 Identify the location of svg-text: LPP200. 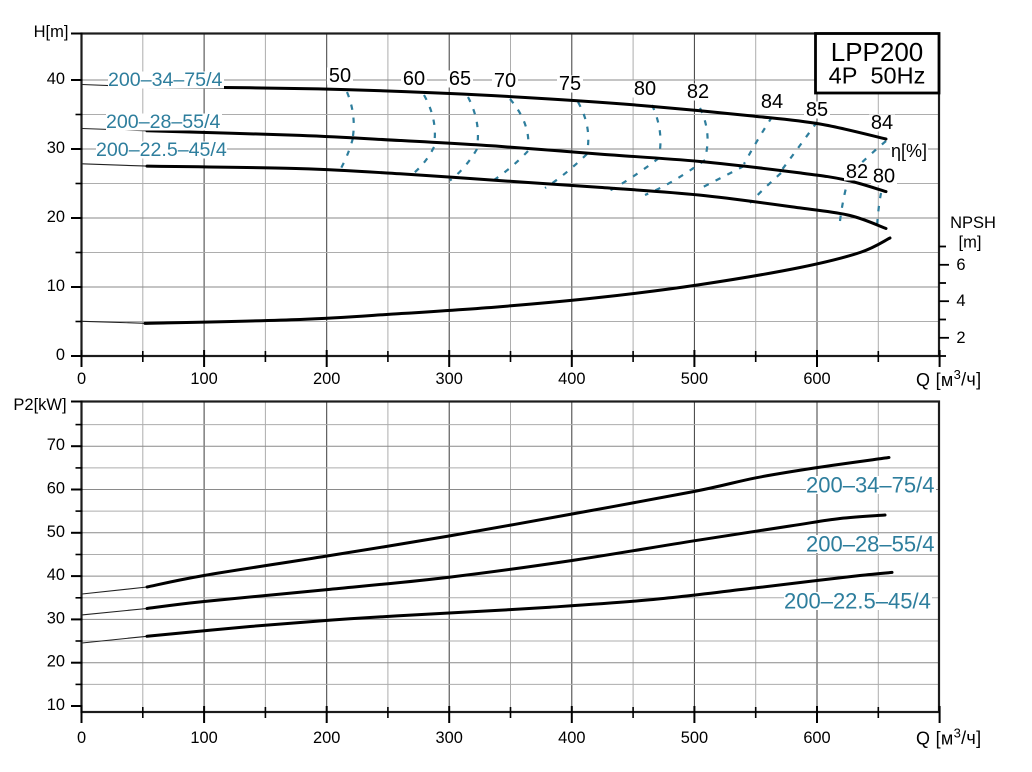
(877, 52).